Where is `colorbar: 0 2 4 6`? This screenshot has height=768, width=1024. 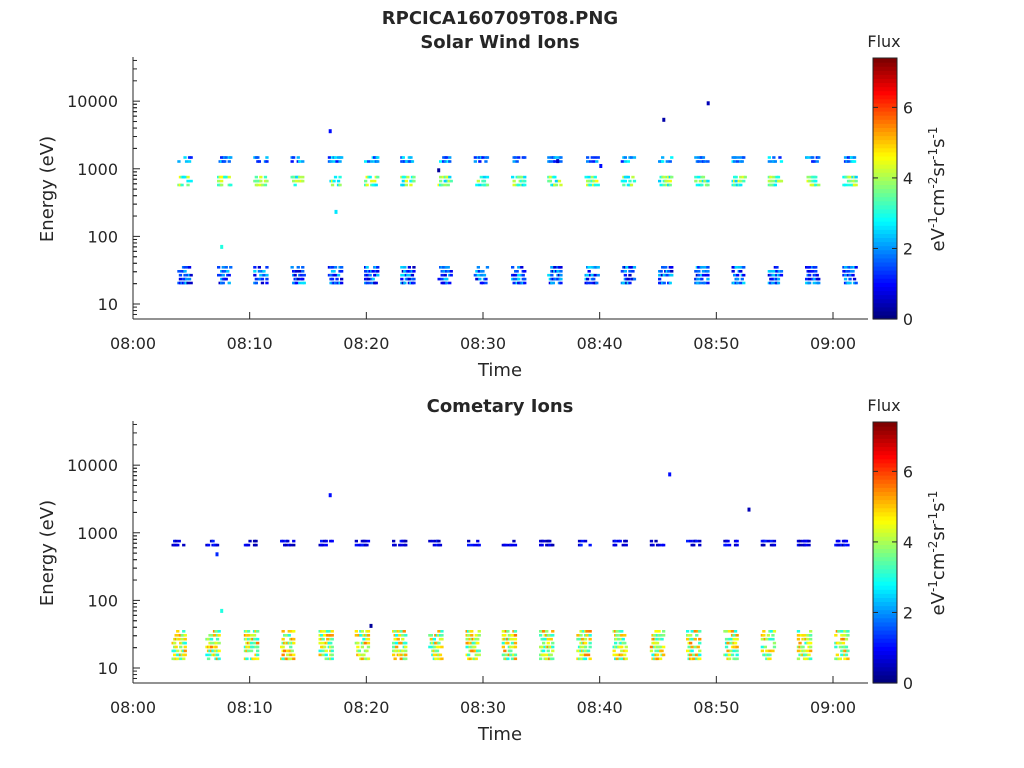
colorbar: 0 2 4 6 is located at coordinates (892, 557).